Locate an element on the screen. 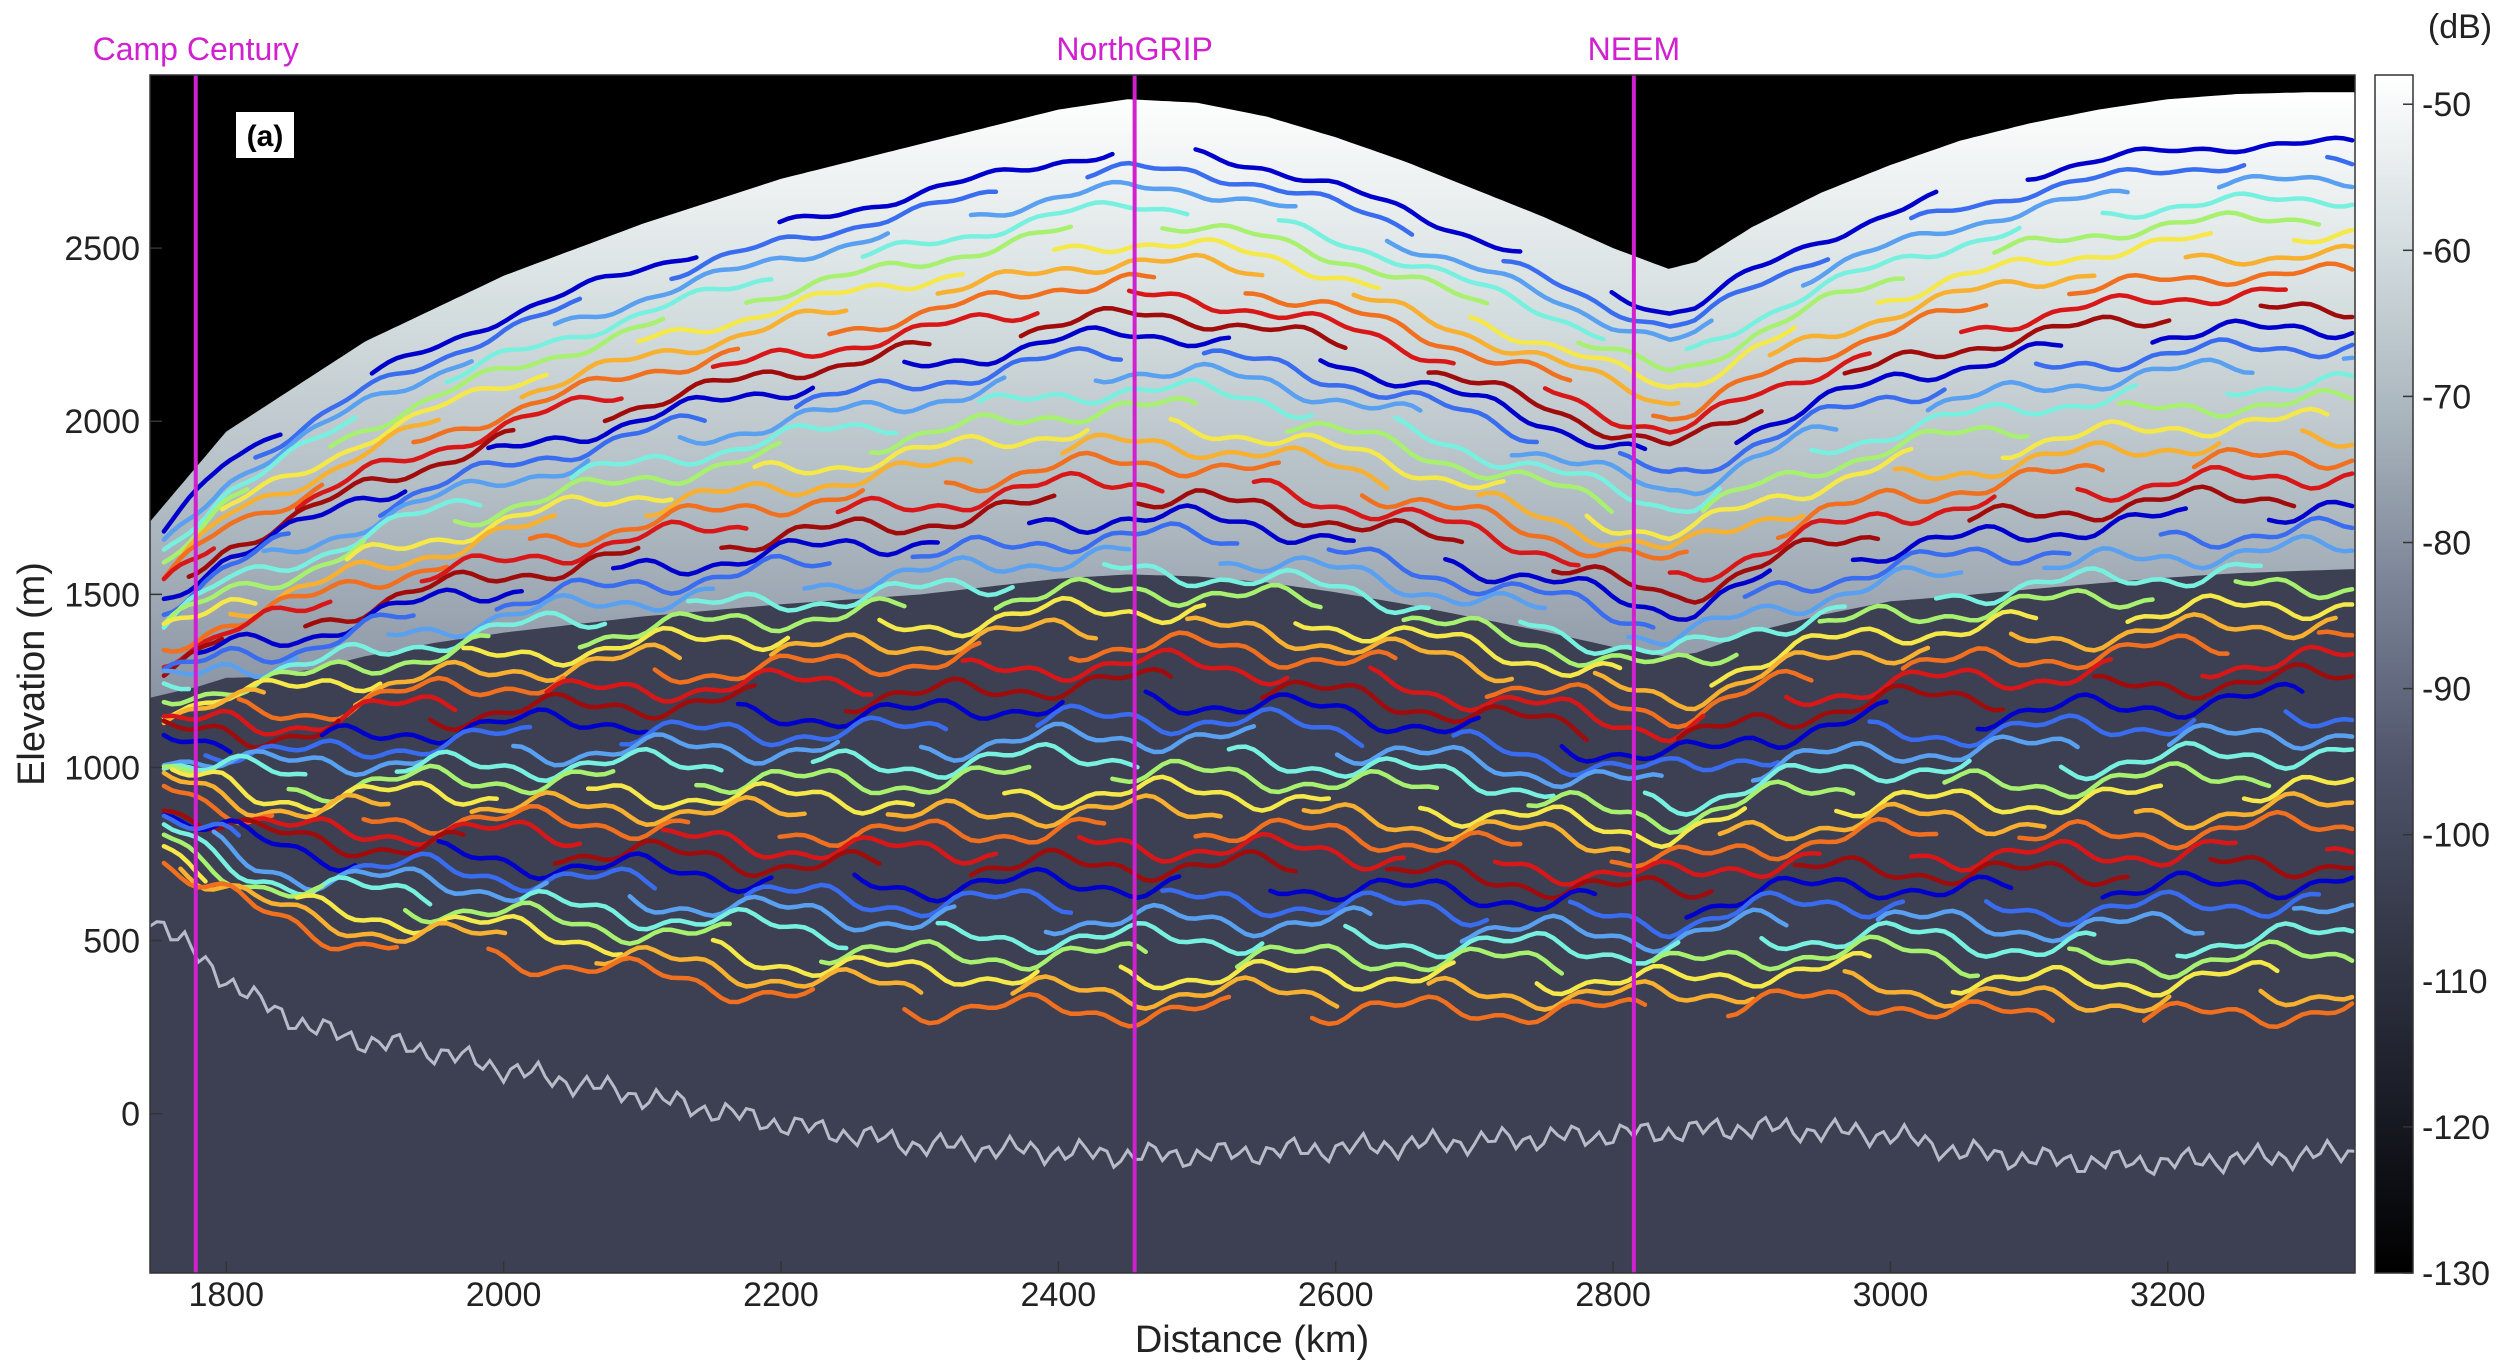  x-tick-label: 3200 is located at coordinates (2168, 1295).